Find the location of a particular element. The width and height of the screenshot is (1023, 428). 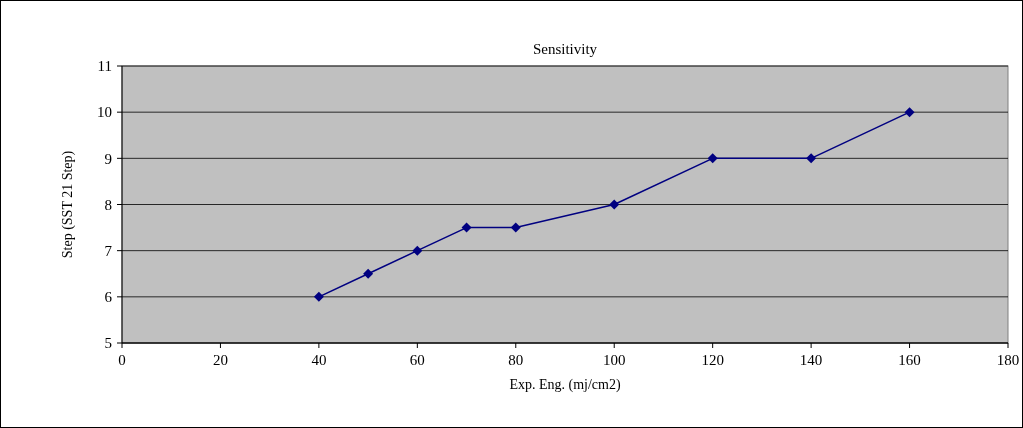

x-tick-label: 140 is located at coordinates (811, 360).